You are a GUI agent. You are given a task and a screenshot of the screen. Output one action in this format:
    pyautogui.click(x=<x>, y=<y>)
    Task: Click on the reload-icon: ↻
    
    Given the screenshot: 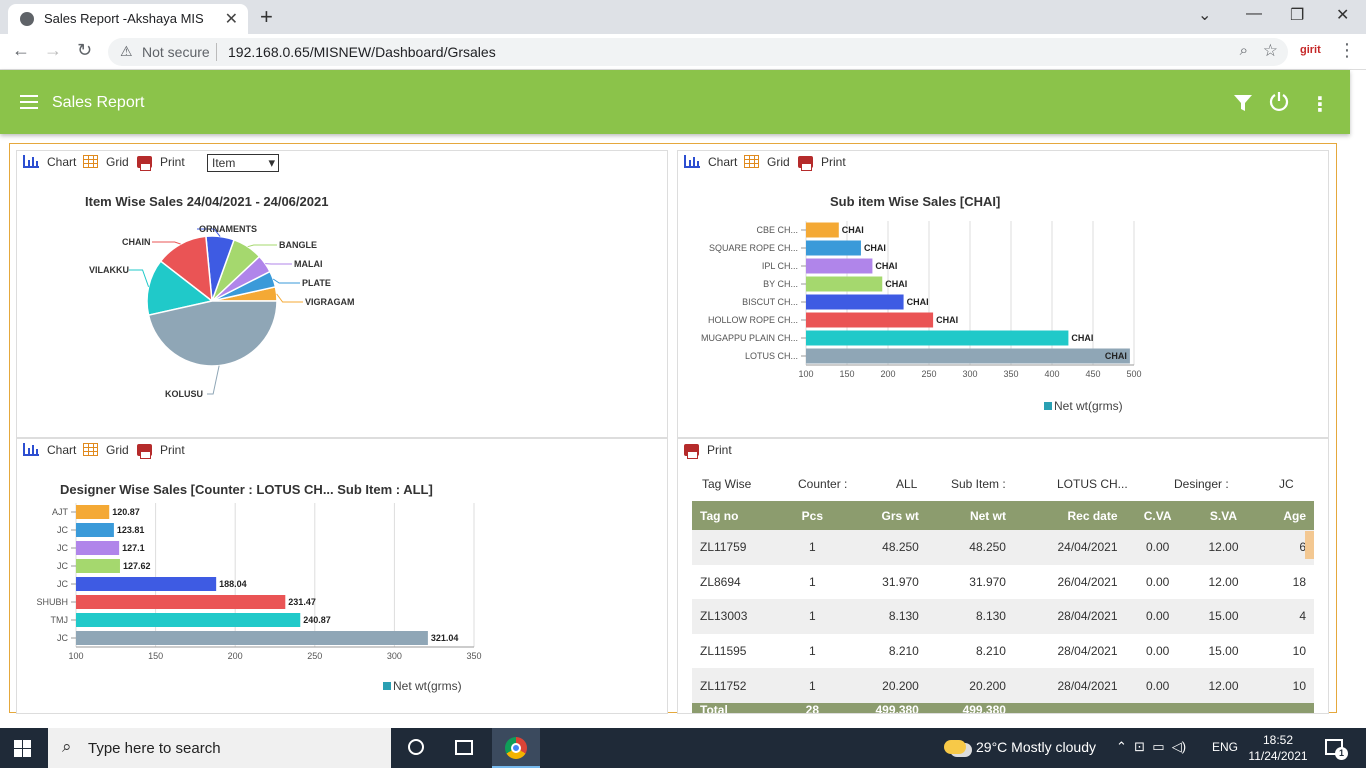 What is the action you would take?
    pyautogui.click(x=85, y=50)
    